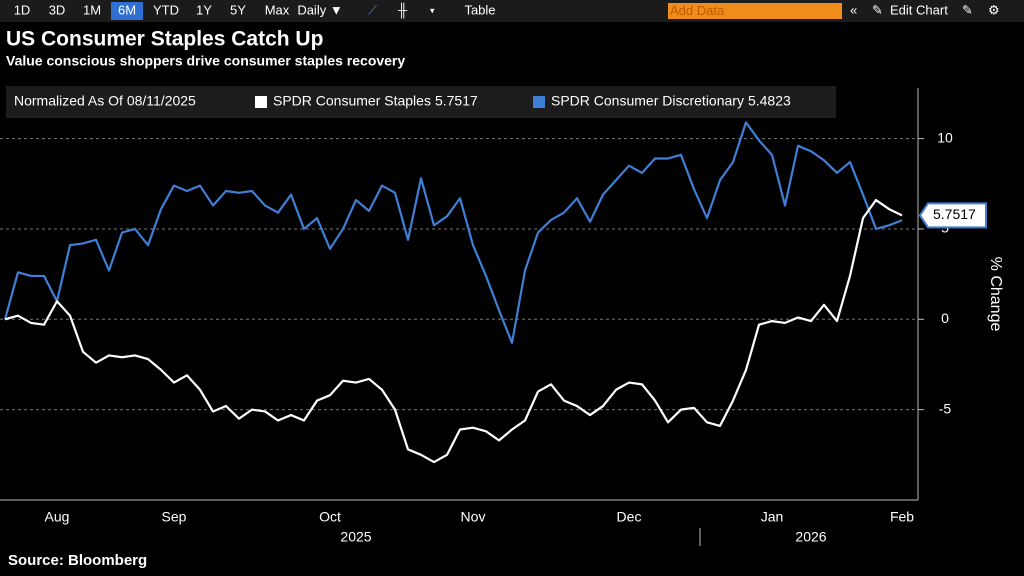 The height and width of the screenshot is (576, 1024). What do you see at coordinates (352, 101) in the screenshot?
I see `legend-label: SPDR Consumer Staples` at bounding box center [352, 101].